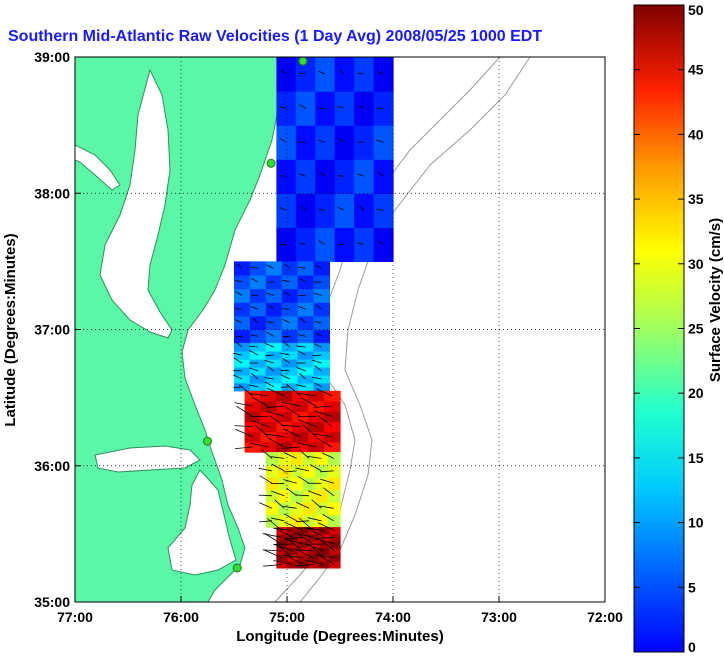 The width and height of the screenshot is (724, 659). I want to click on radar-site-marker, so click(237, 568).